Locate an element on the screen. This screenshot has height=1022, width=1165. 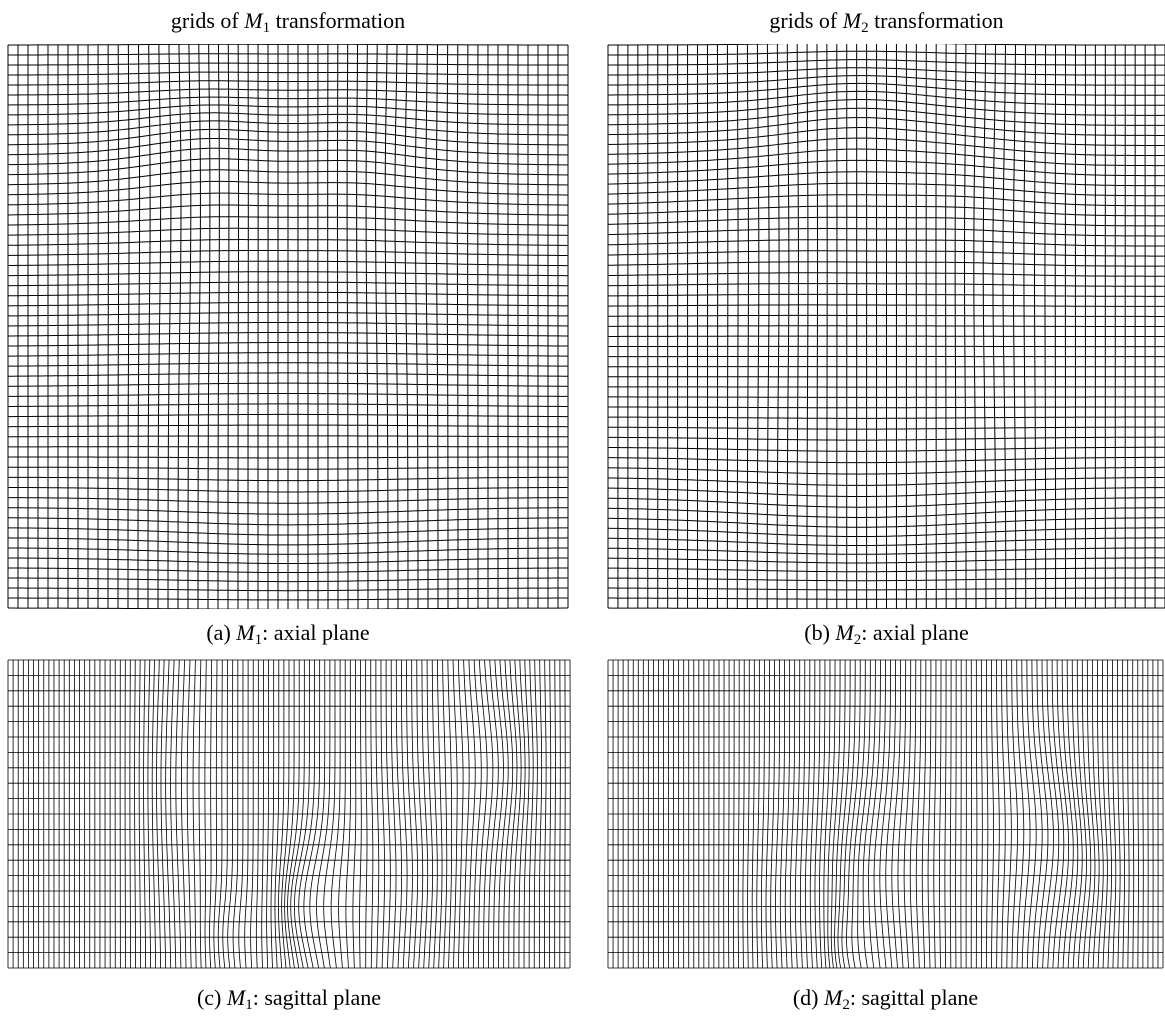
caption-label: (a) is located at coordinates (218, 632).